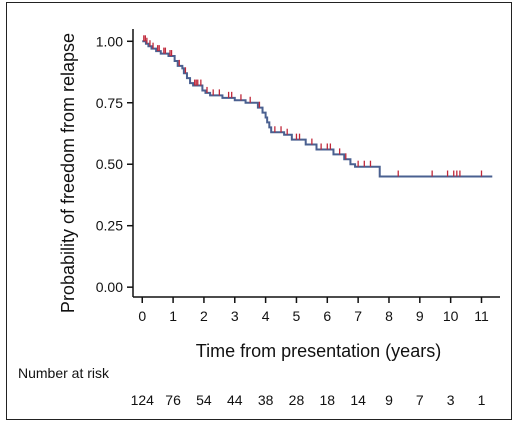  I want to click on number-at-risk-value: 76, so click(173, 400).